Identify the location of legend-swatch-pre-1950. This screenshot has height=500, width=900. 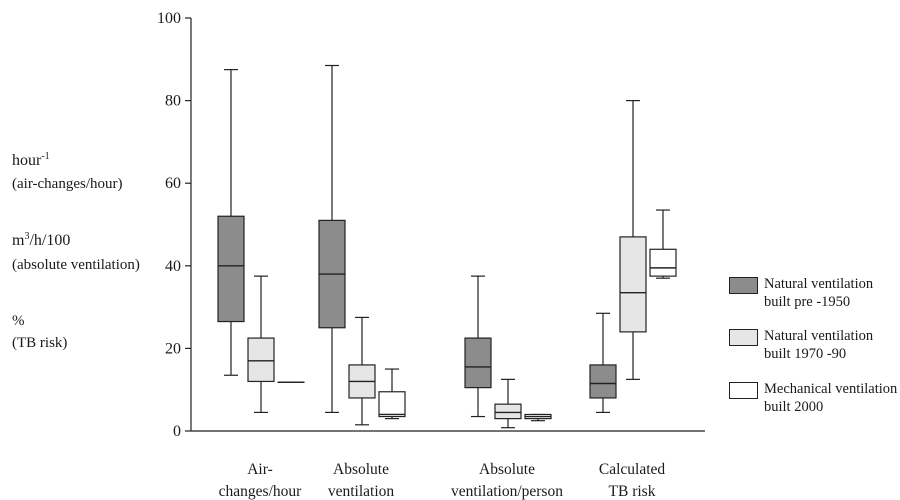
(743, 285).